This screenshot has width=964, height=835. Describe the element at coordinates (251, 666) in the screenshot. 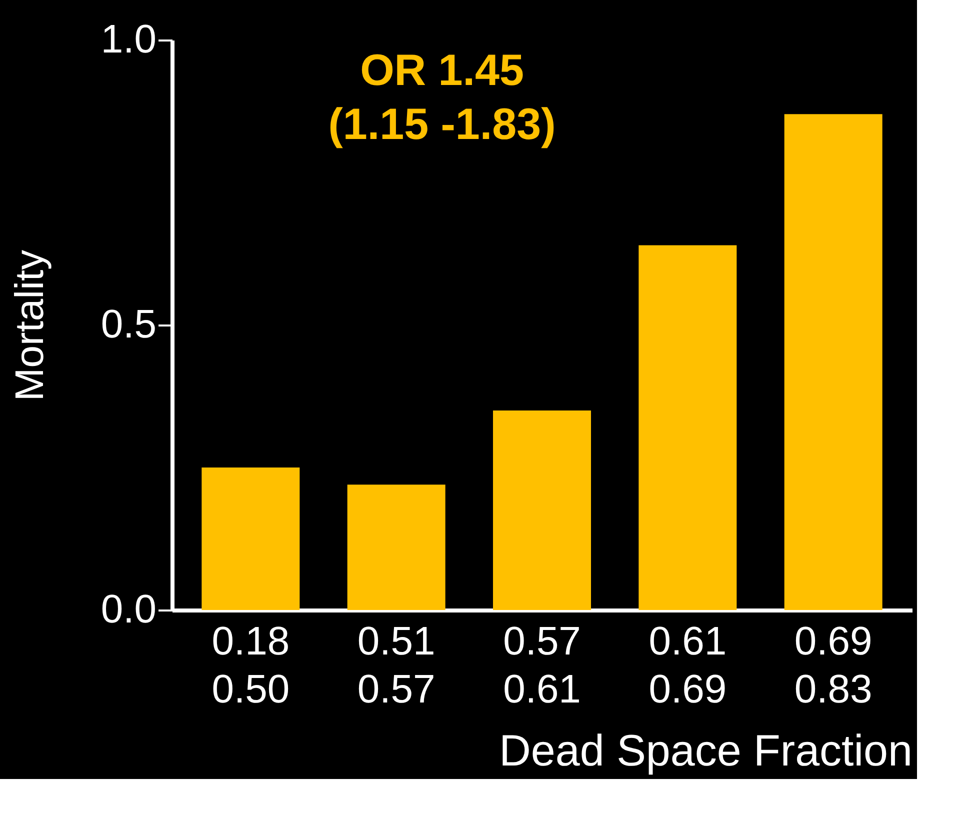

I see `x-tick-label: 0.18 0.50` at that location.